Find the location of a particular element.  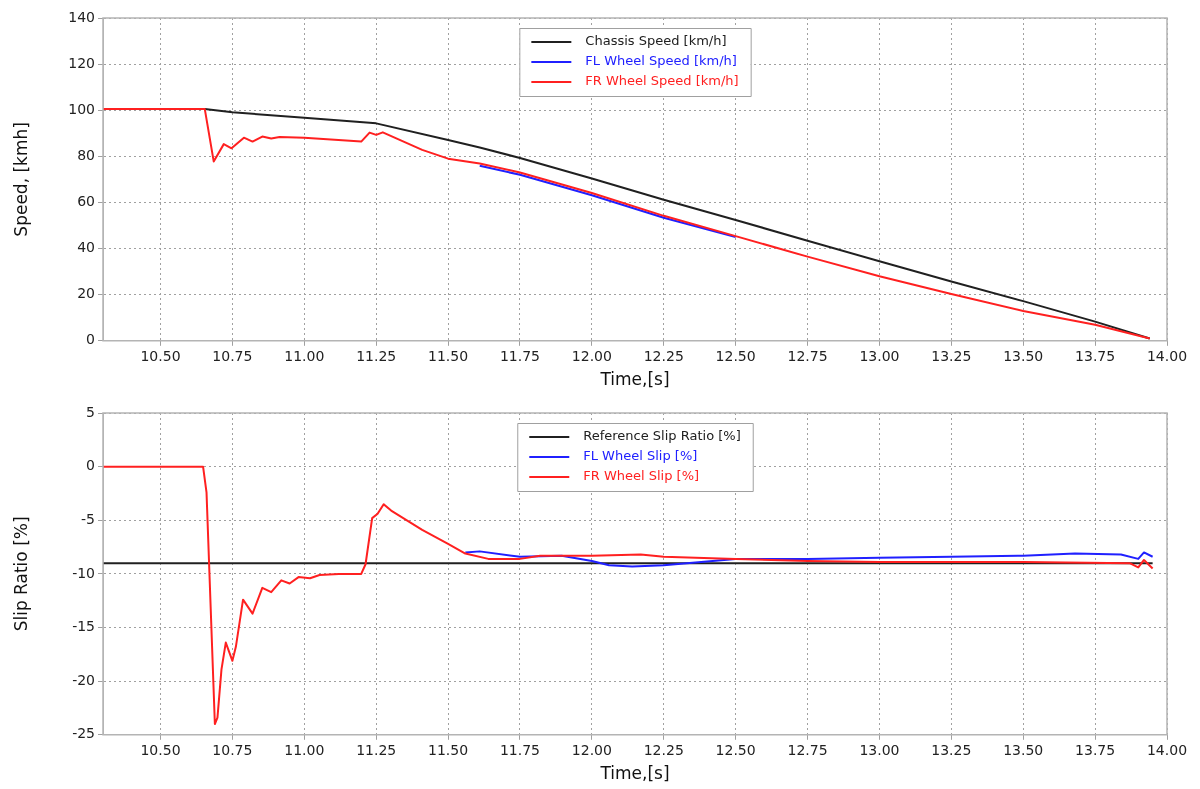

y-tick-label: -25 is located at coordinates (83, 733).